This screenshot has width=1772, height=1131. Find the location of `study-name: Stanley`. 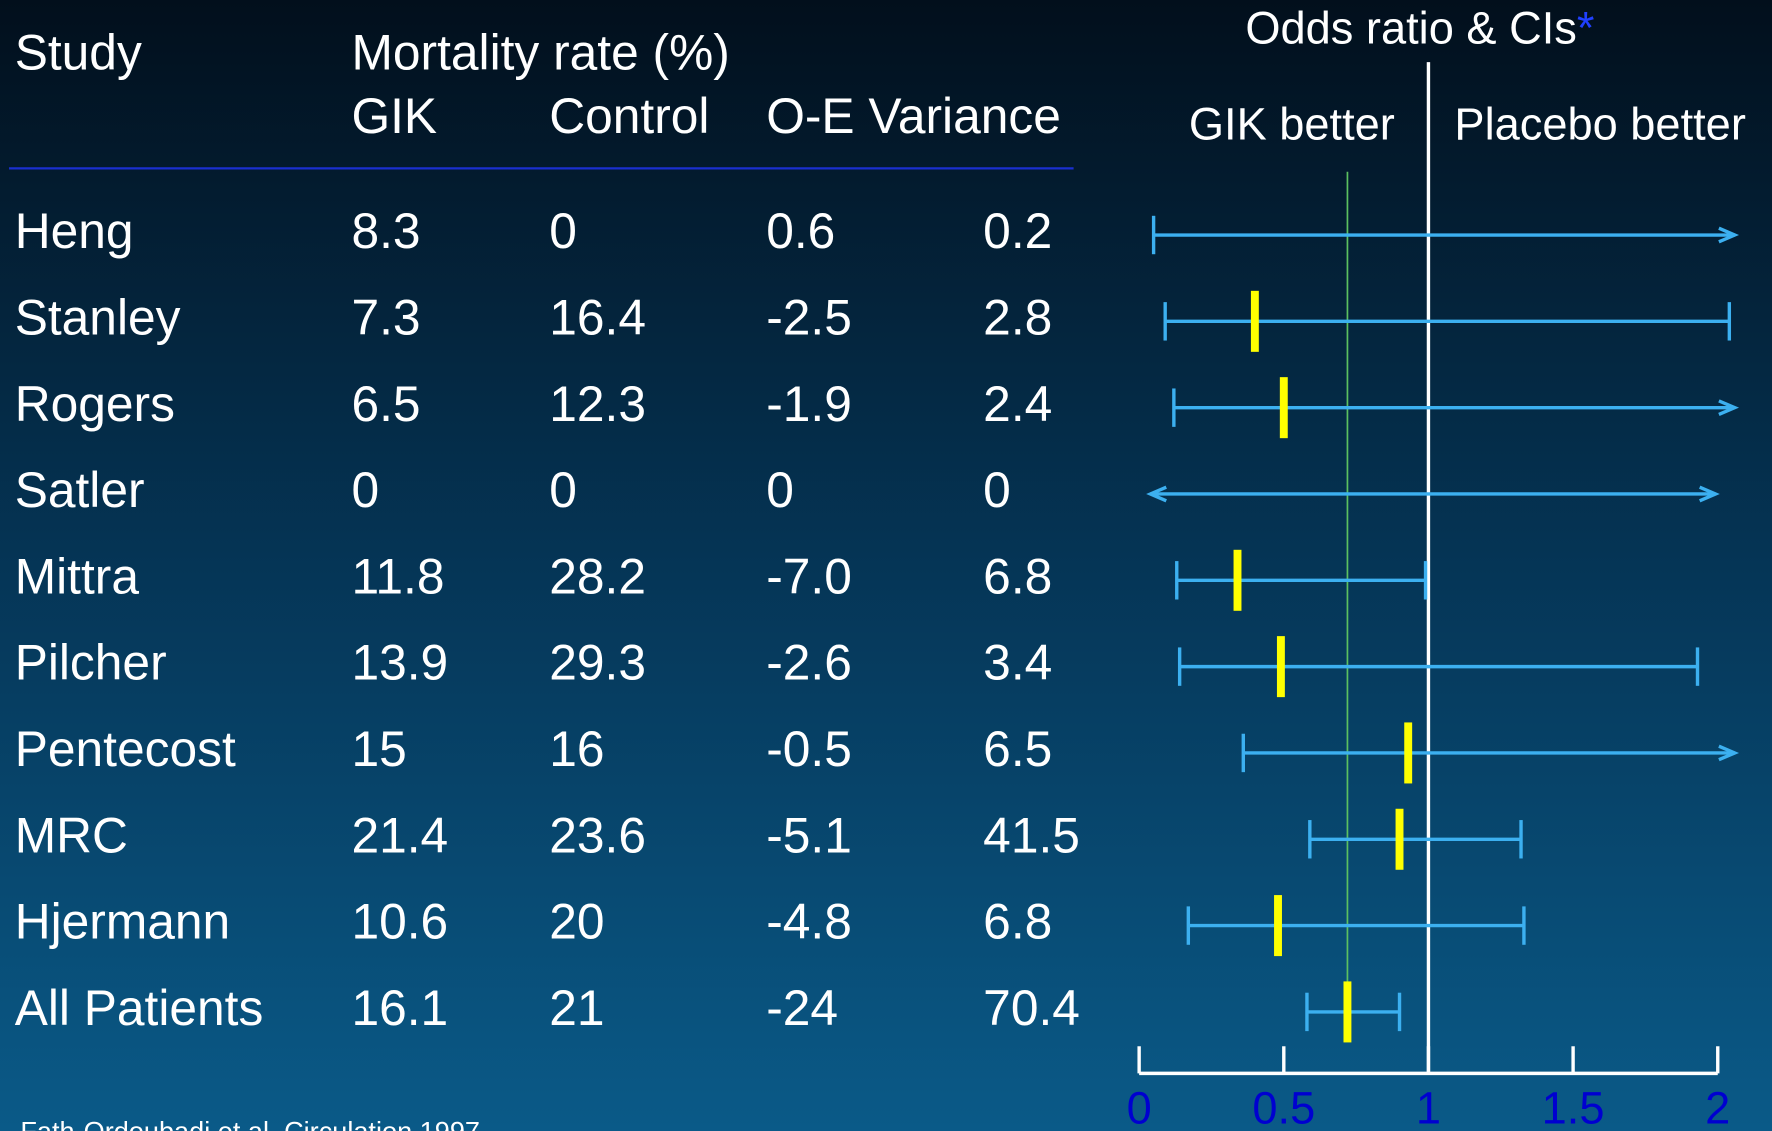

study-name: Stanley is located at coordinates (98, 317).